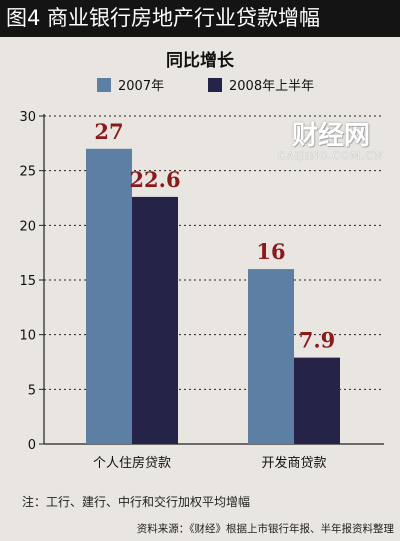  Describe the element at coordinates (141, 86) in the screenshot. I see `legend-label-1: 2007年` at that location.